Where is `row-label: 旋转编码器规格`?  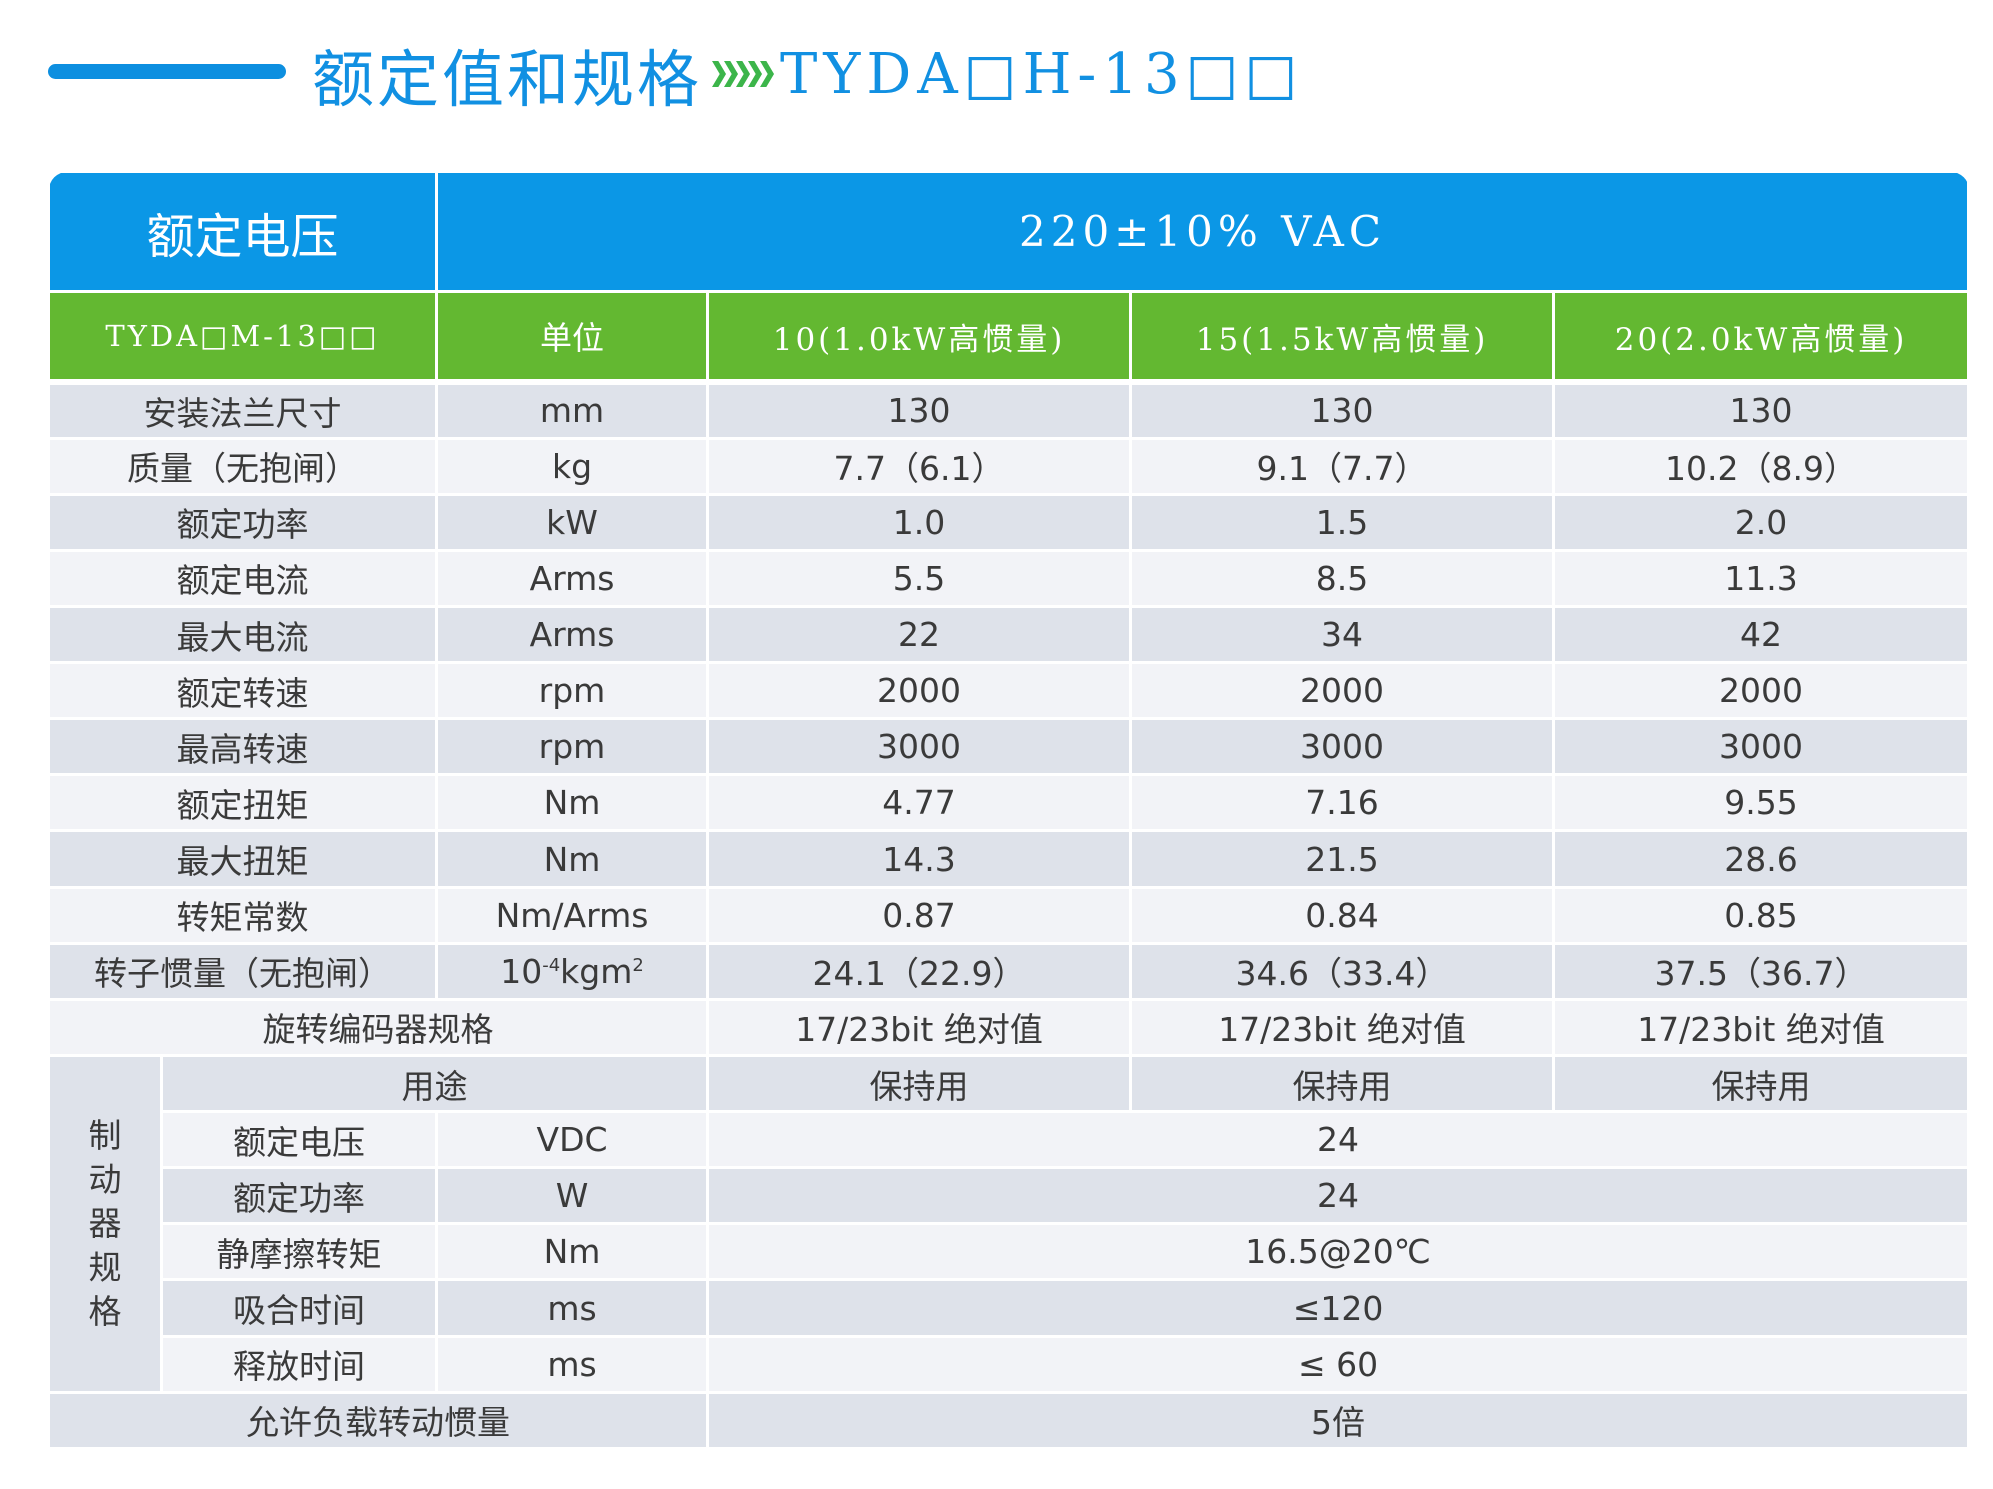 row-label: 旋转编码器规格 is located at coordinates (378, 1027).